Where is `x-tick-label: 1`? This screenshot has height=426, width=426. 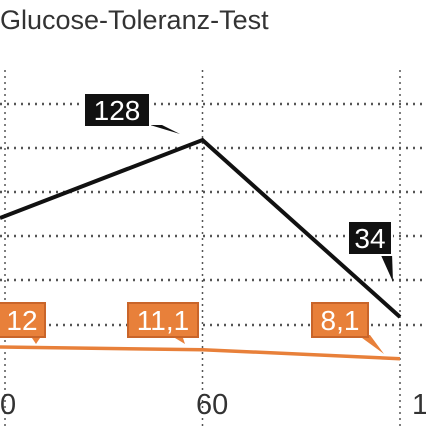 x-tick-label: 1 is located at coordinates (419, 405).